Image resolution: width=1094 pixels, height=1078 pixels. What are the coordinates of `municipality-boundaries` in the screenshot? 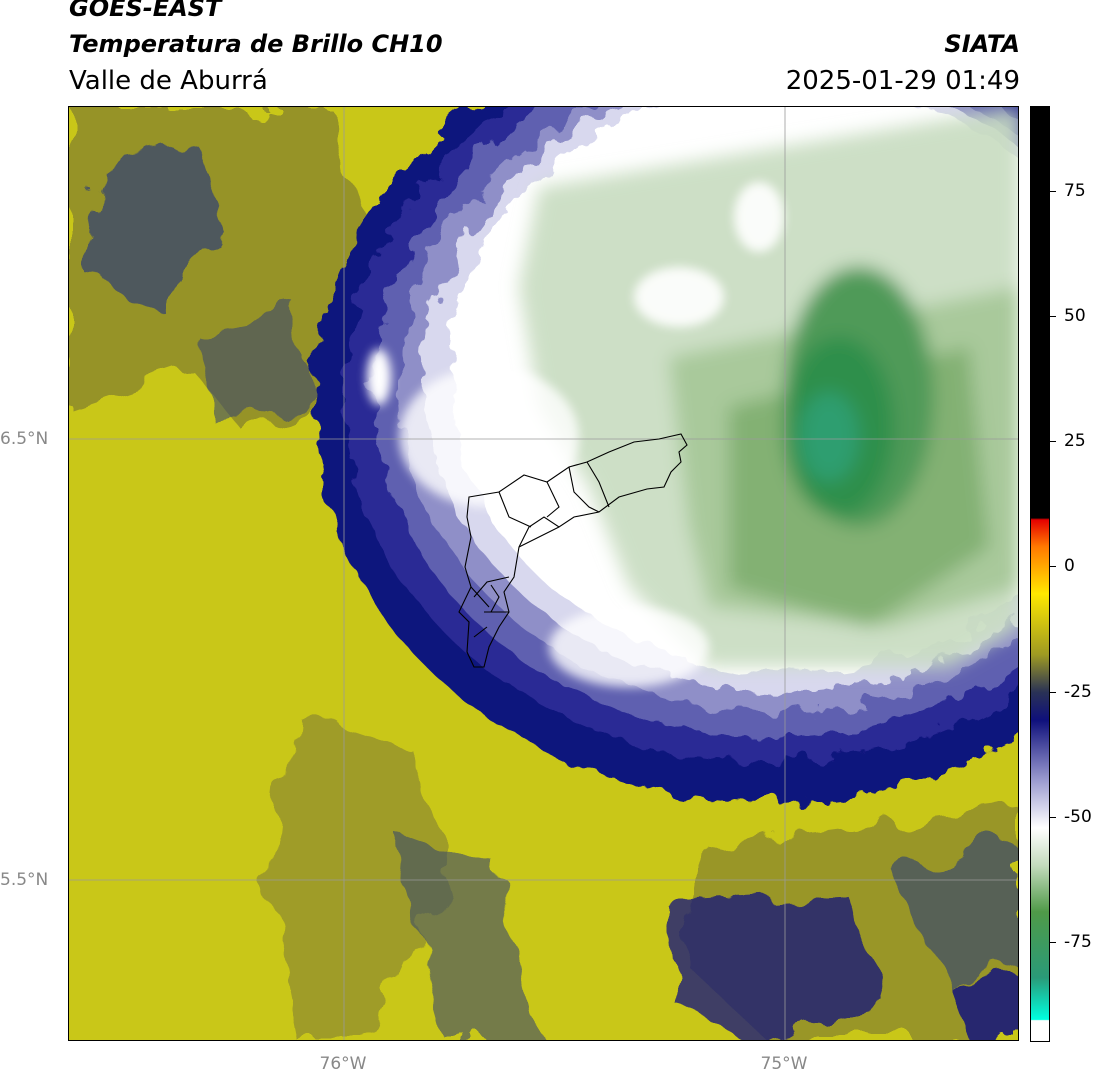 It's located at (573, 550).